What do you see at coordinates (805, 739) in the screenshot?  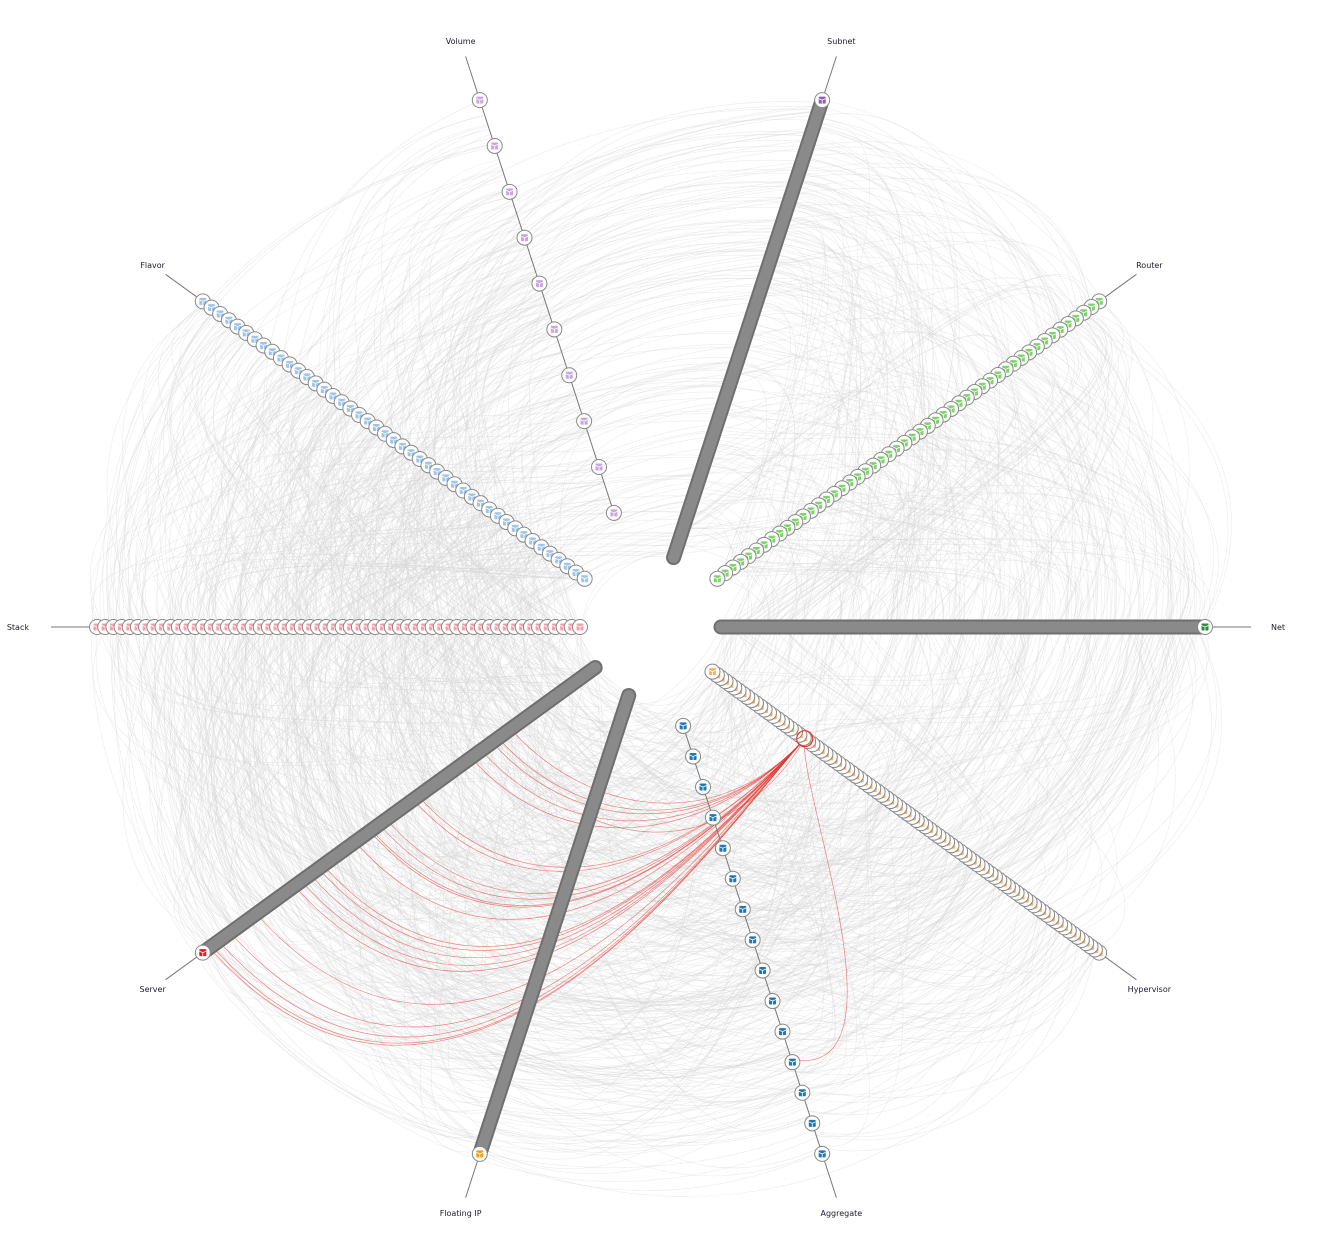 I see `highlighted-node` at bounding box center [805, 739].